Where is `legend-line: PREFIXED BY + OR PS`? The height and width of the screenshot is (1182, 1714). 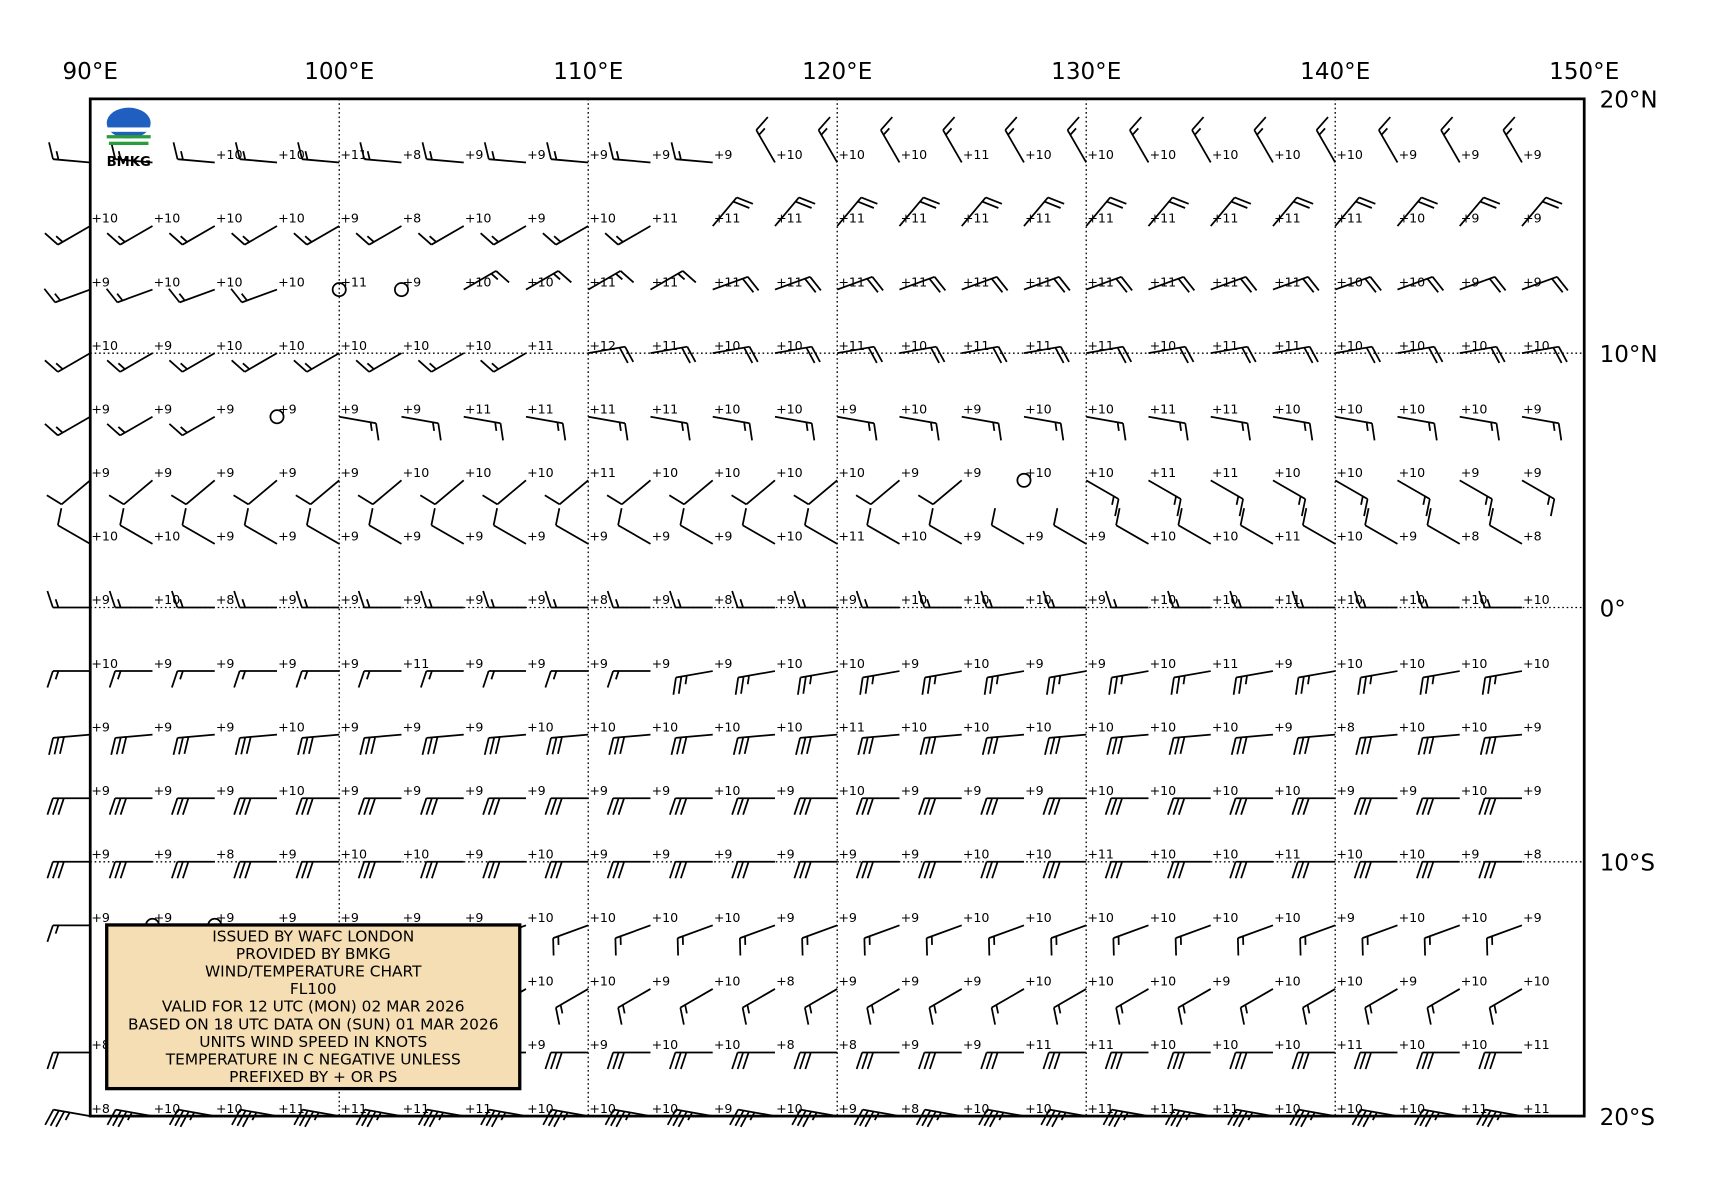
legend-line: PREFIXED BY + OR PS is located at coordinates (313, 1077).